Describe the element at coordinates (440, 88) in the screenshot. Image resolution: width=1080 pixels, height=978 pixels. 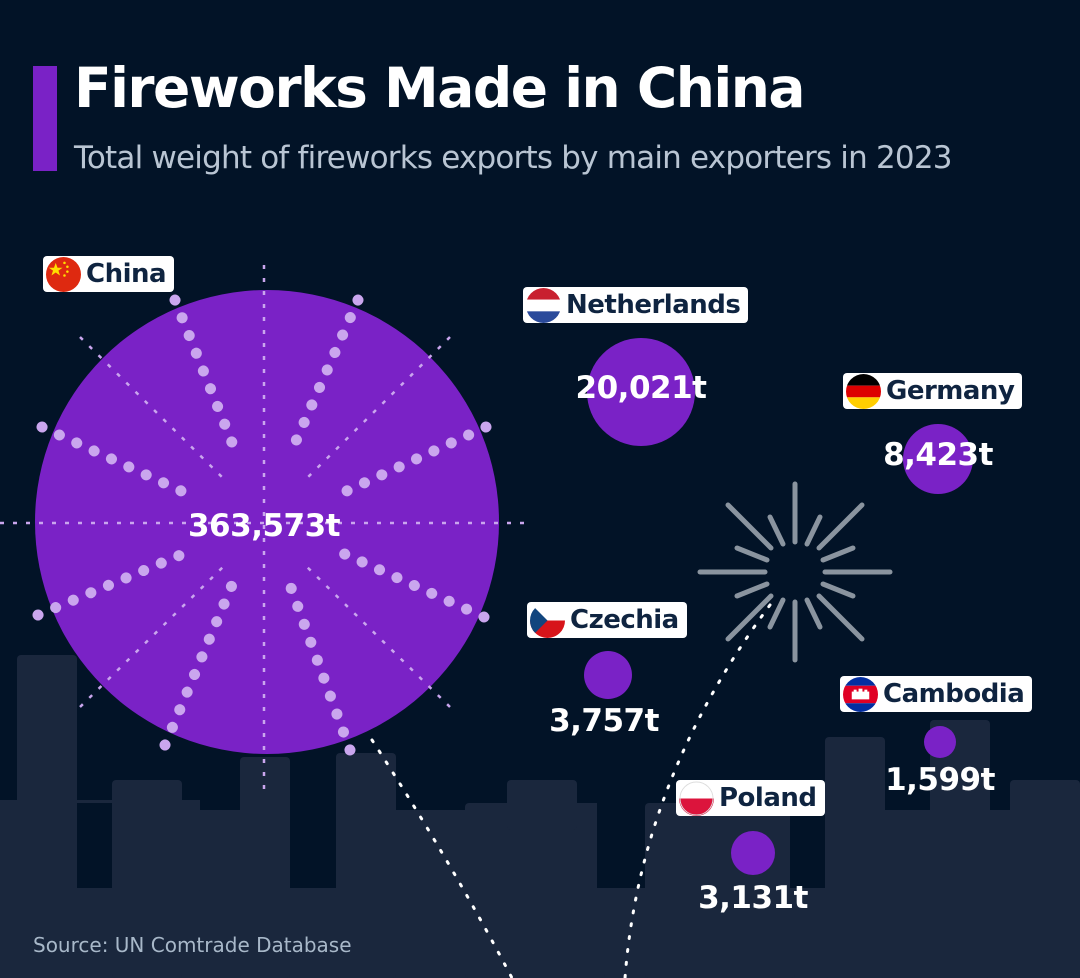
I see `chart-title: Fireworks Made in China` at that location.